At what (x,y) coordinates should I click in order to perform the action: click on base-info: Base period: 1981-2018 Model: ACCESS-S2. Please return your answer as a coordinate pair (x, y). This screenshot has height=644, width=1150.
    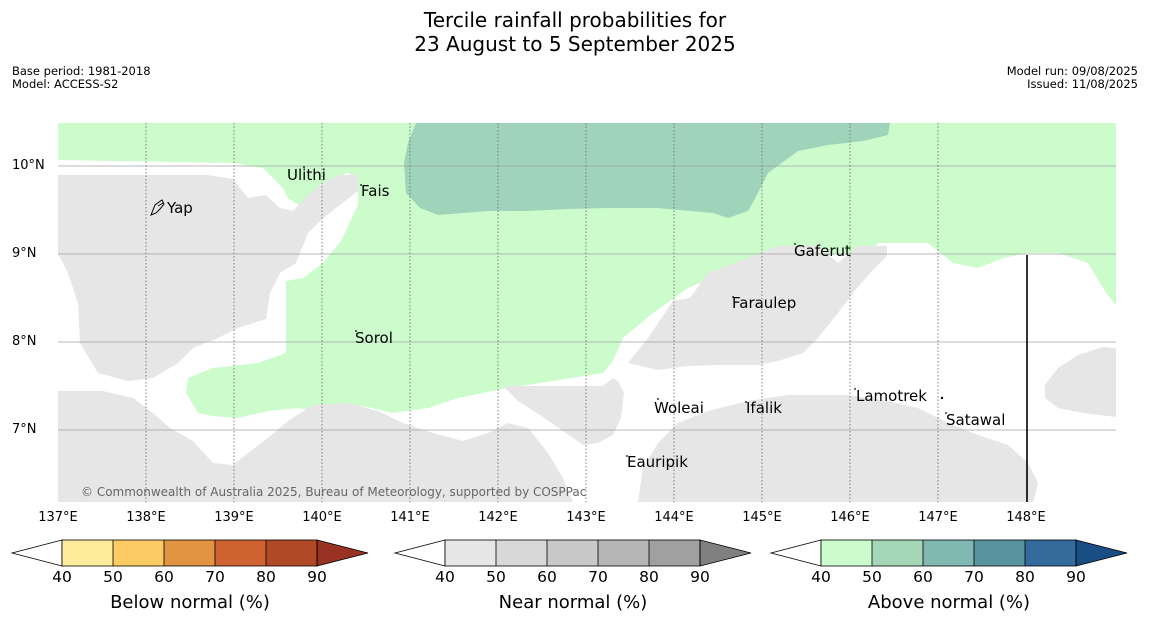
    Looking at the image, I should click on (81, 78).